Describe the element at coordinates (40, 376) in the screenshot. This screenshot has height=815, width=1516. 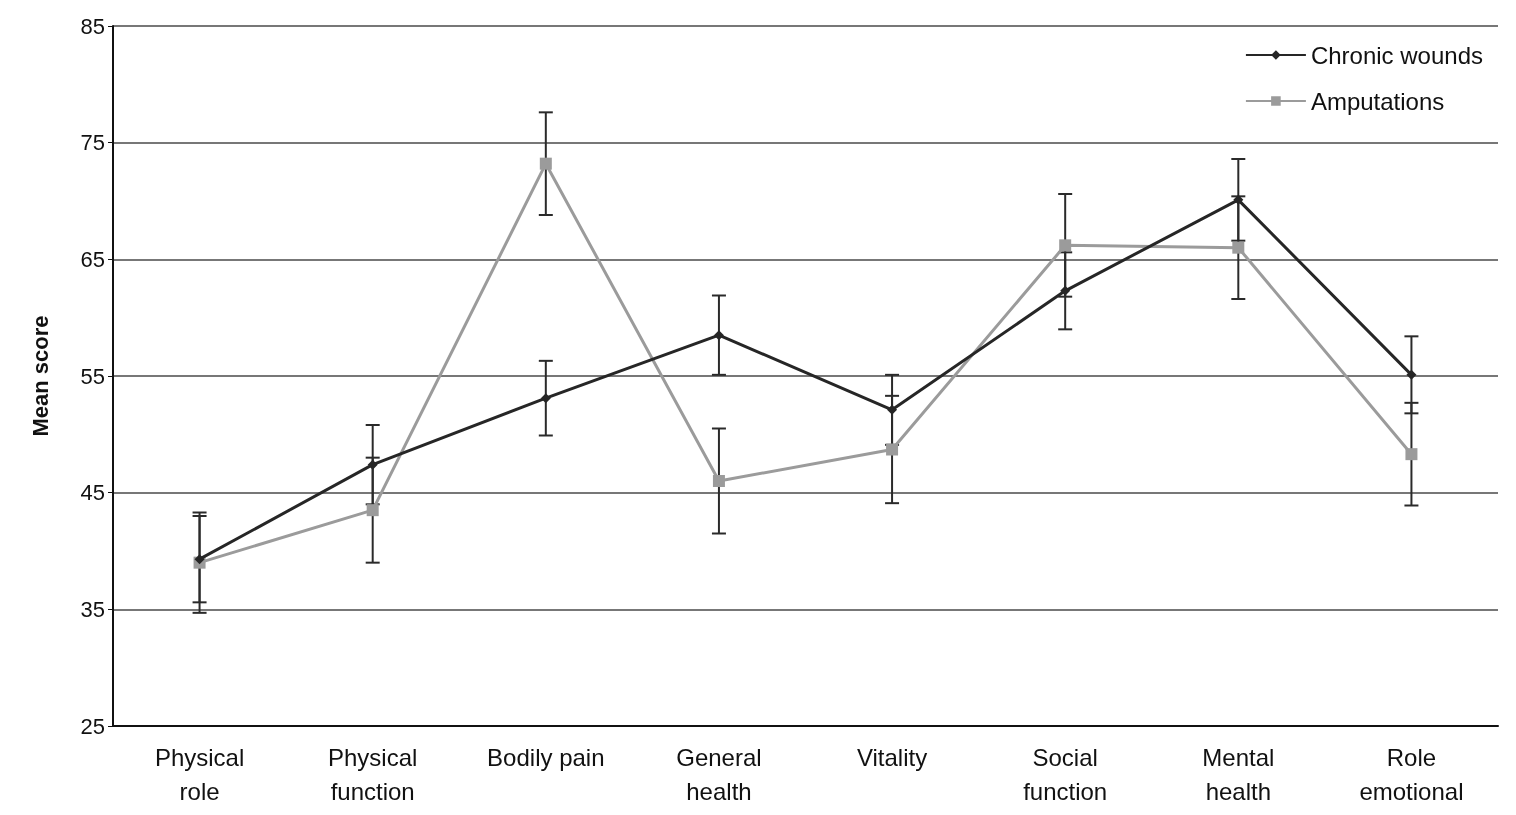
I see `y-axis-title: Mean score` at that location.